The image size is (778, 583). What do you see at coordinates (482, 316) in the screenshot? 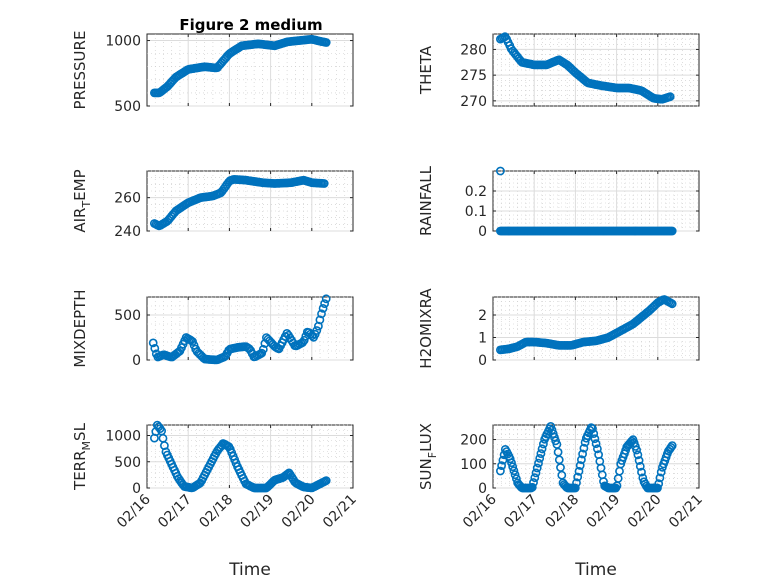
I see `y-tick-label: 2` at bounding box center [482, 316].